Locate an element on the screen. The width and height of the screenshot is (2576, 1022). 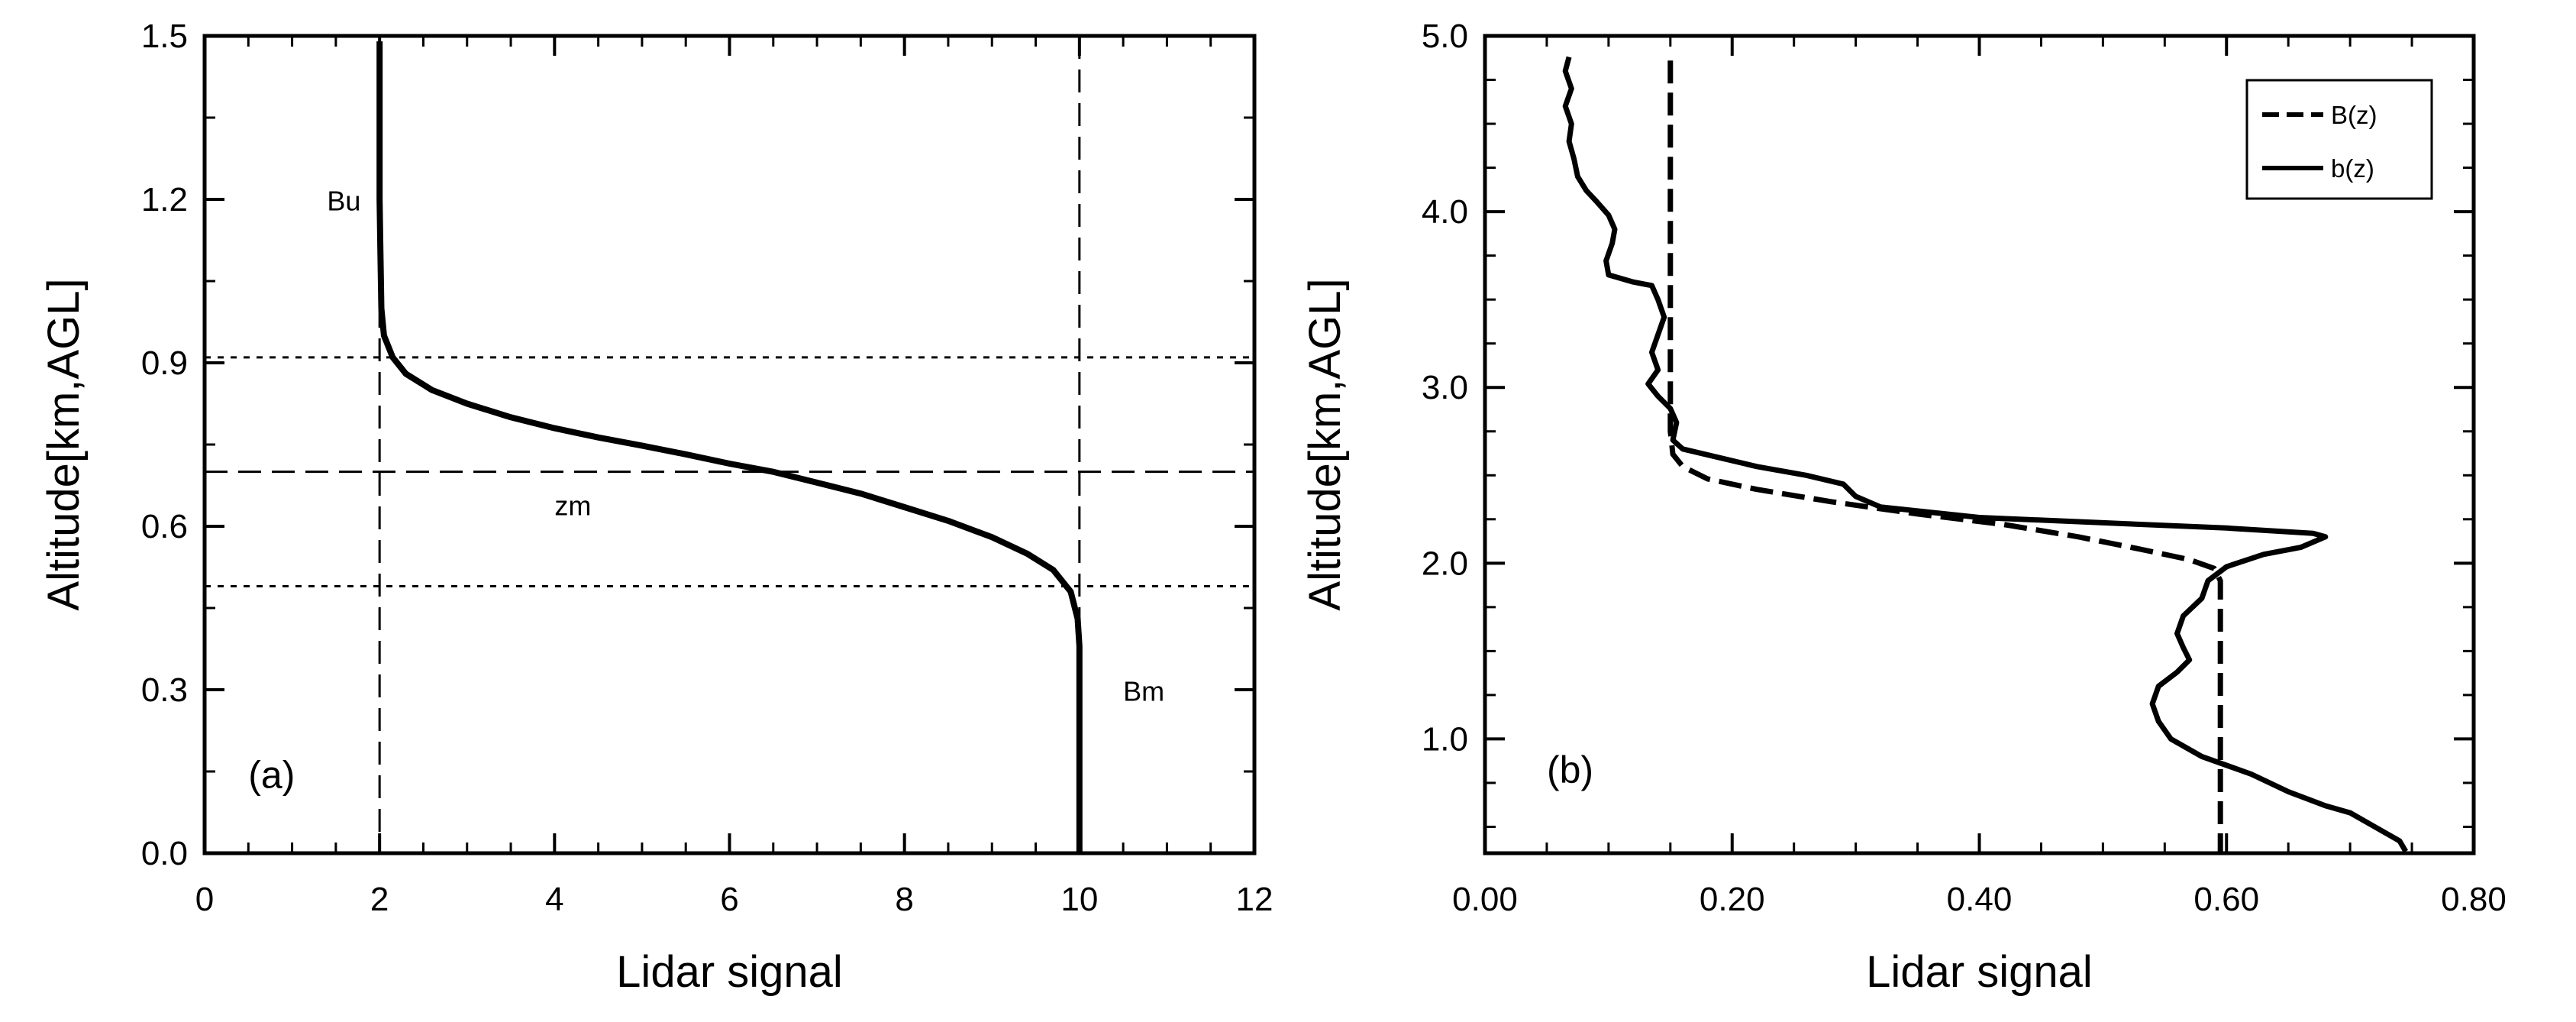
x-tick-label: 0.00 is located at coordinates (1485, 899).